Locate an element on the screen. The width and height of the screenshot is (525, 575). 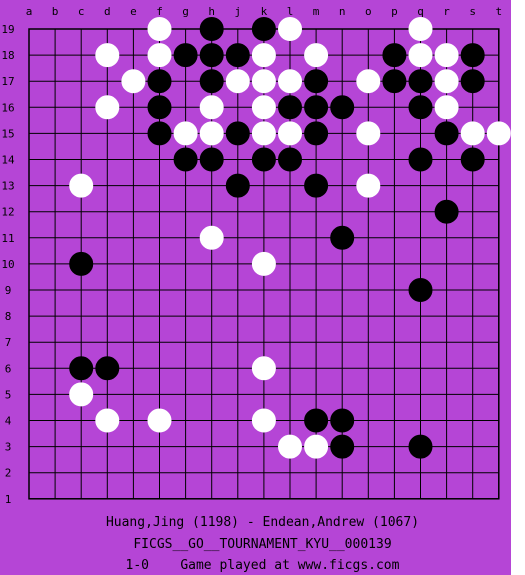
row-label: 12 is located at coordinates (7, 212).